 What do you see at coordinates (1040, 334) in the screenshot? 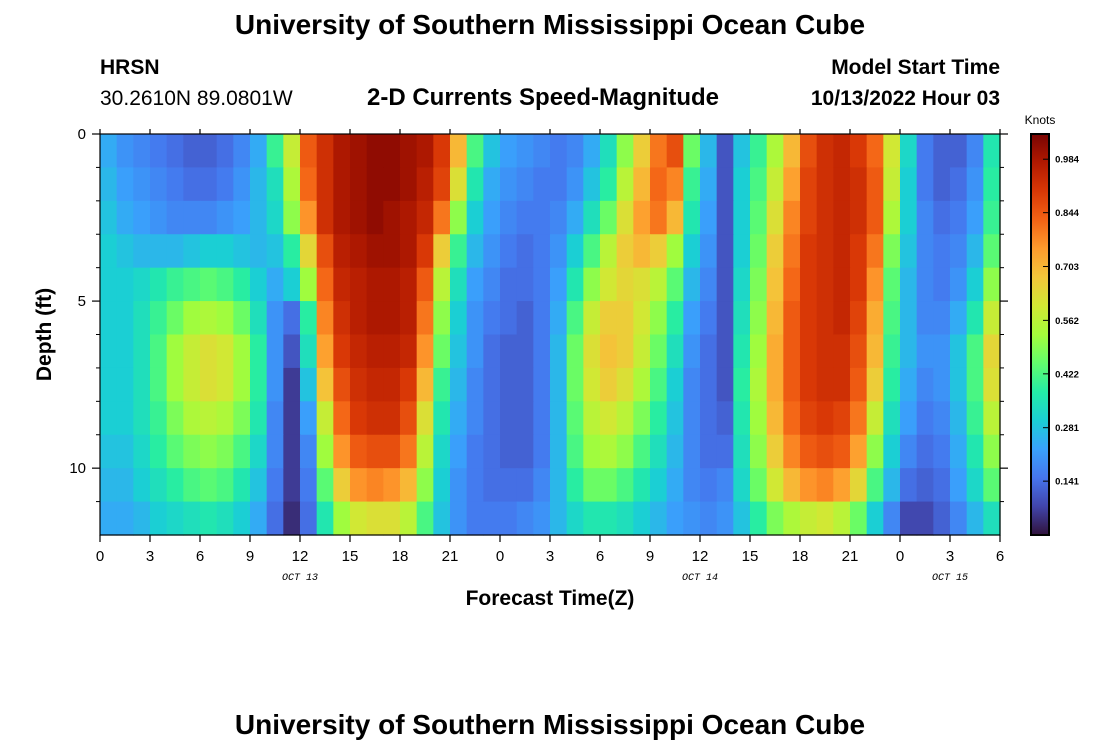
I see `colorbar-scale` at bounding box center [1040, 334].